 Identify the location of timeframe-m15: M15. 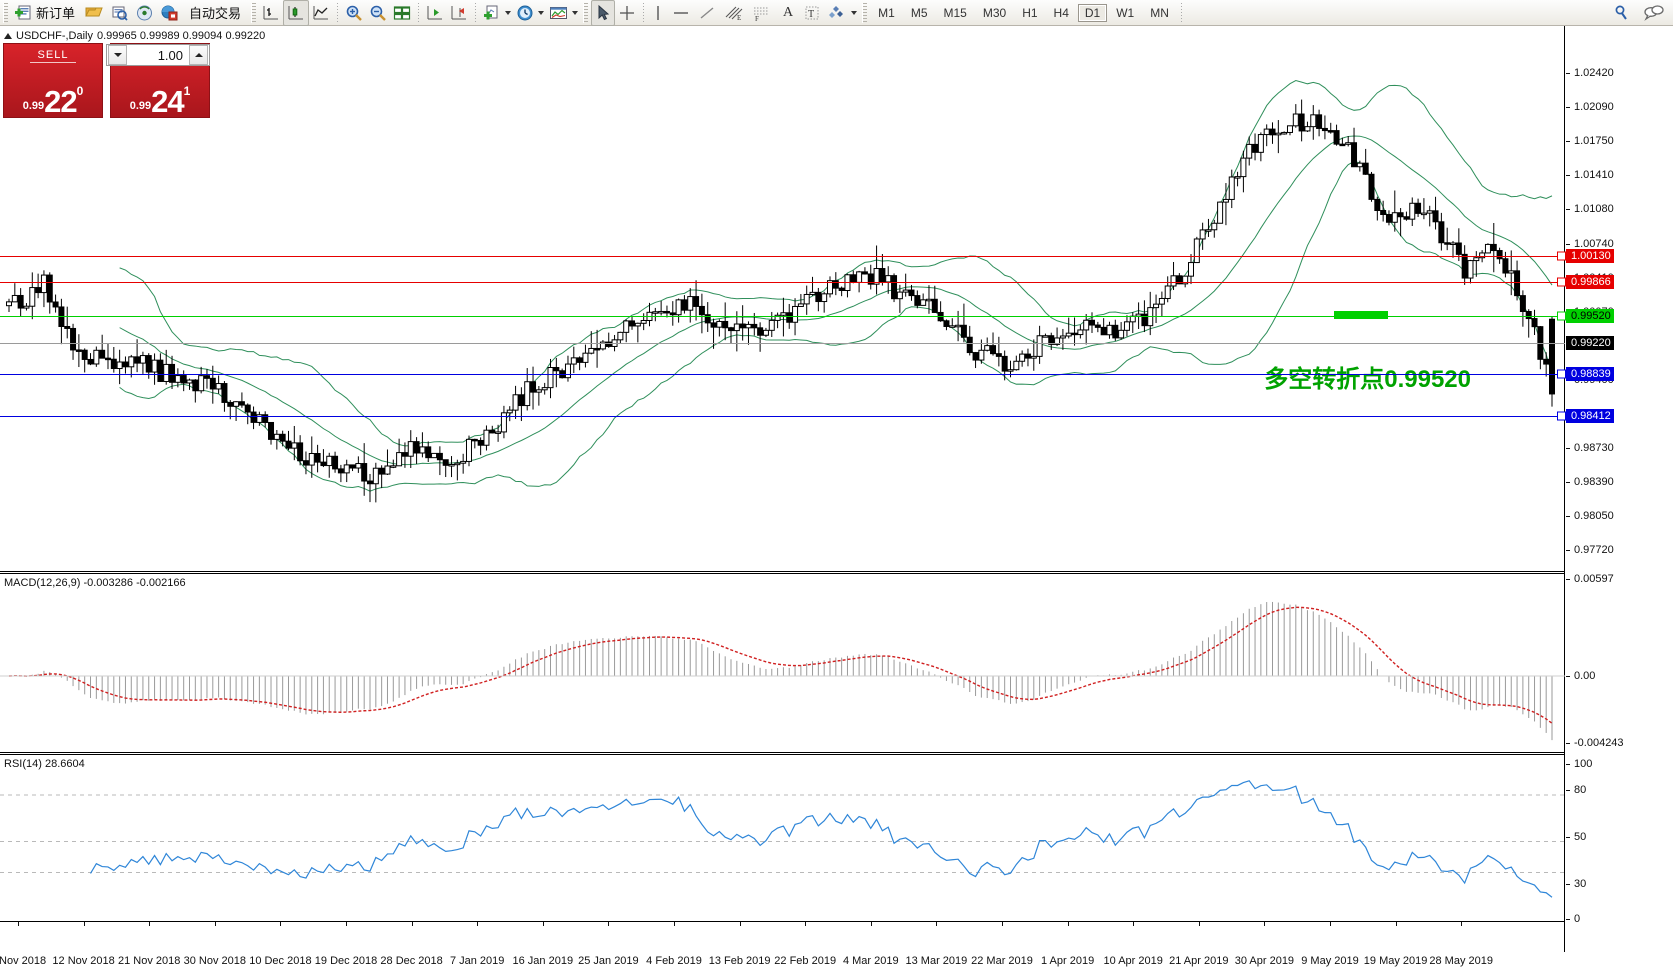
(955, 12).